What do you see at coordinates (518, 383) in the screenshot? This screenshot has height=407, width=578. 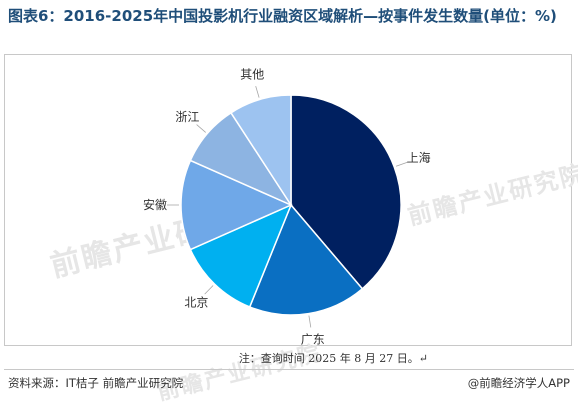 I see `brand-text: @前瞻经济学人APP` at bounding box center [518, 383].